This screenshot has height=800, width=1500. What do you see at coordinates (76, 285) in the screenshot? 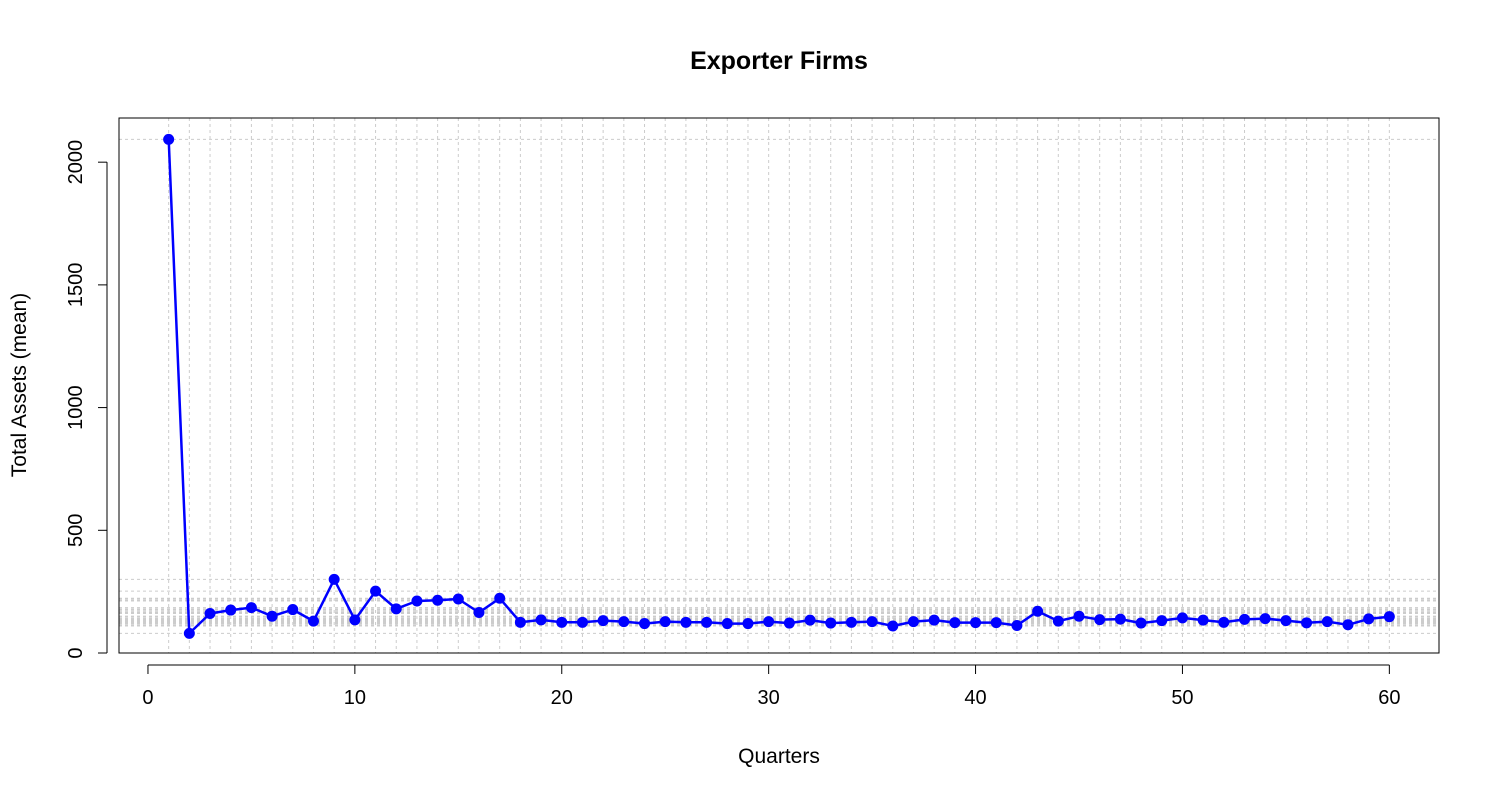
I see `y-tick-label: 1500` at bounding box center [76, 285].